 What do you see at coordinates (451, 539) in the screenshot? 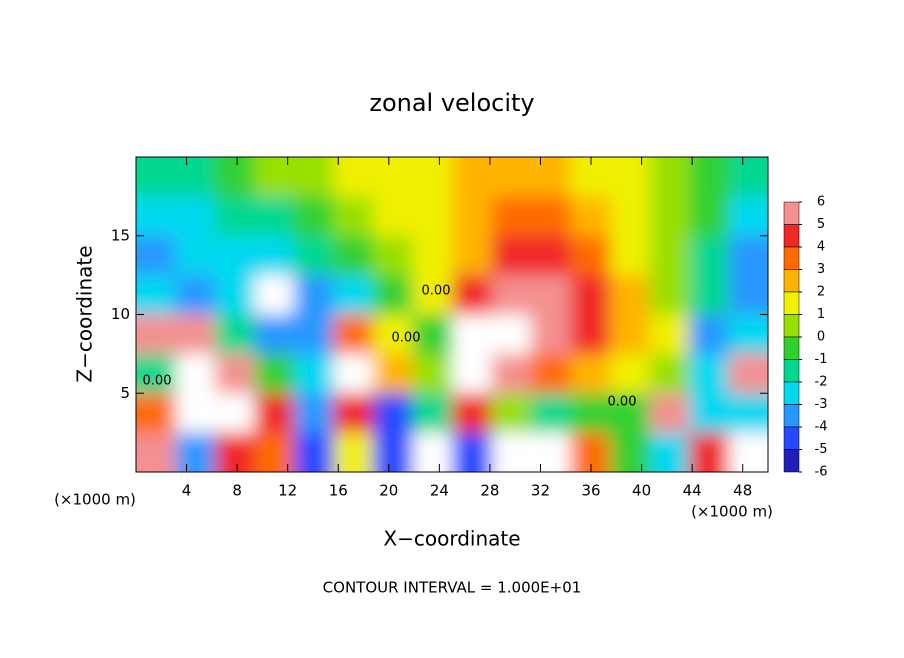
I see `x-axis-label: X−coordinate` at bounding box center [451, 539].